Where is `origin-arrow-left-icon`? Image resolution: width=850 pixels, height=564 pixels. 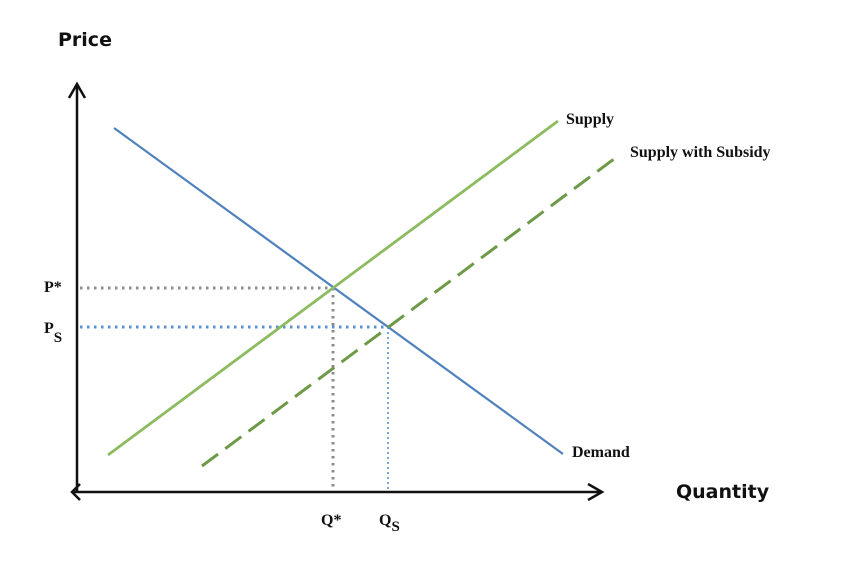 origin-arrow-left-icon is located at coordinates (75, 492).